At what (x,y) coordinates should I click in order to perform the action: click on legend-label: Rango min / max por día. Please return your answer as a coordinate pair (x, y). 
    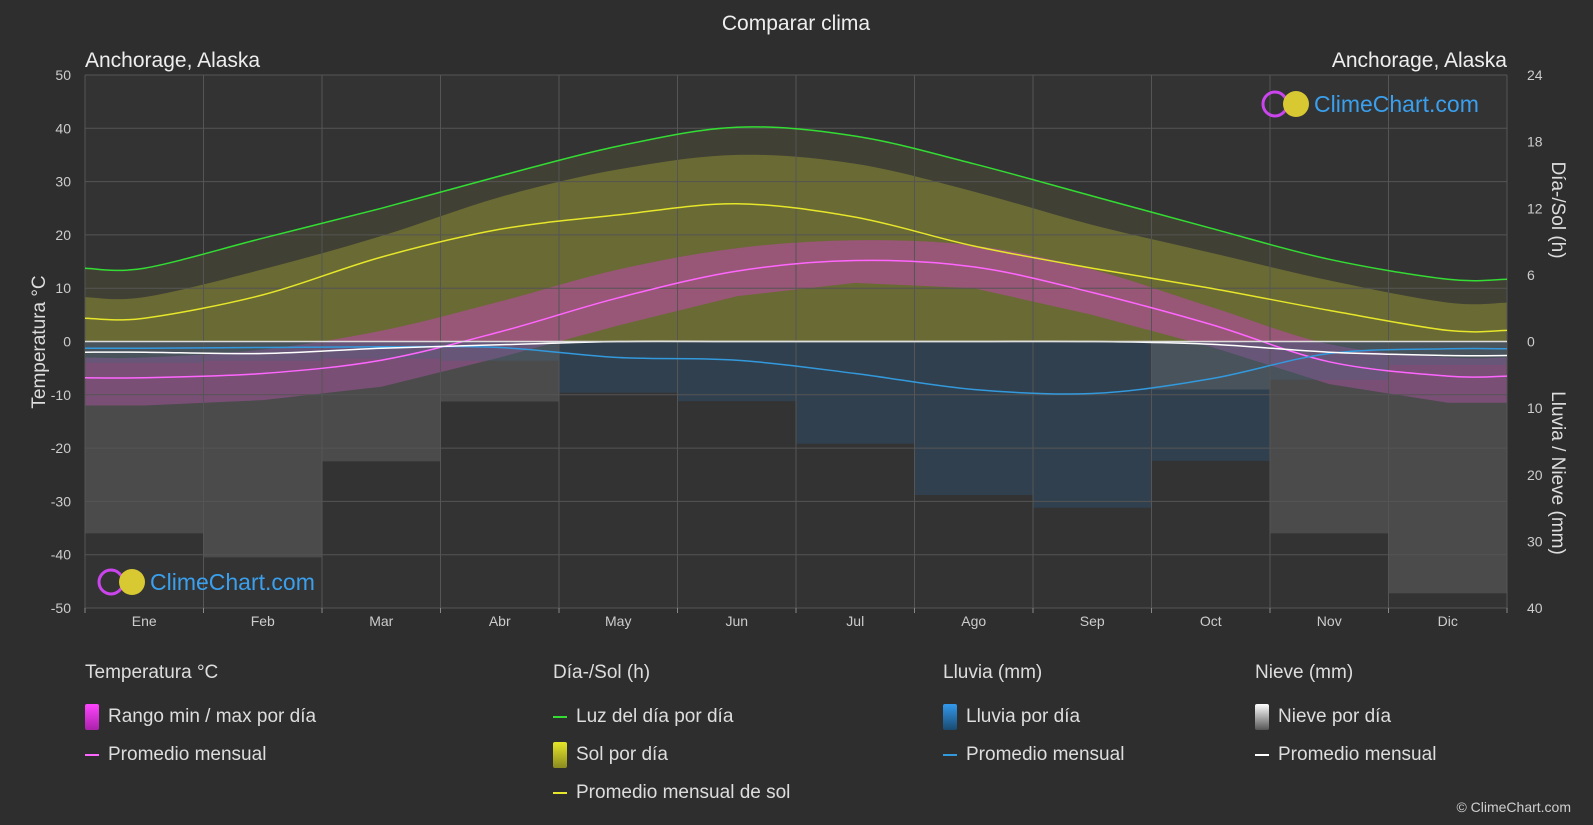
    Looking at the image, I should click on (212, 716).